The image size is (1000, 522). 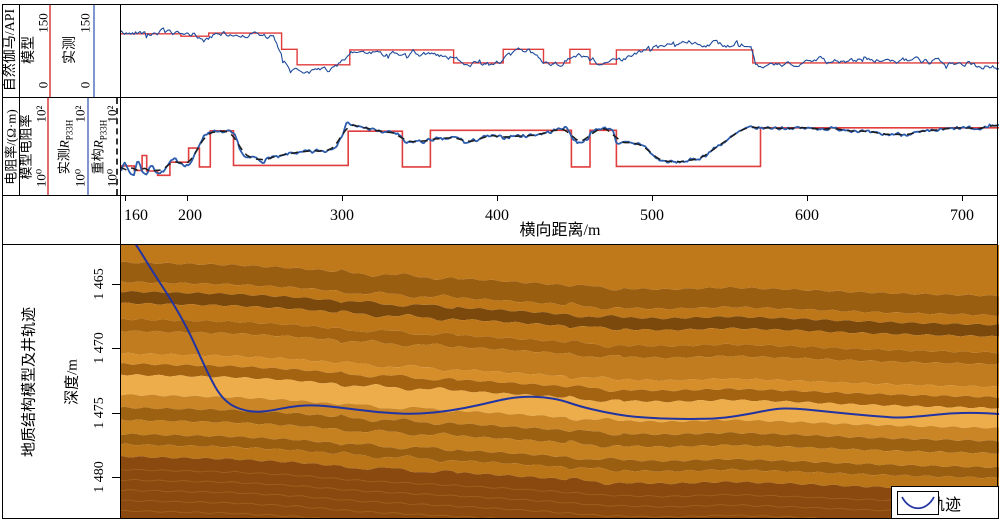 I want to click on gr-model-scale-rule, so click(x=50, y=51).